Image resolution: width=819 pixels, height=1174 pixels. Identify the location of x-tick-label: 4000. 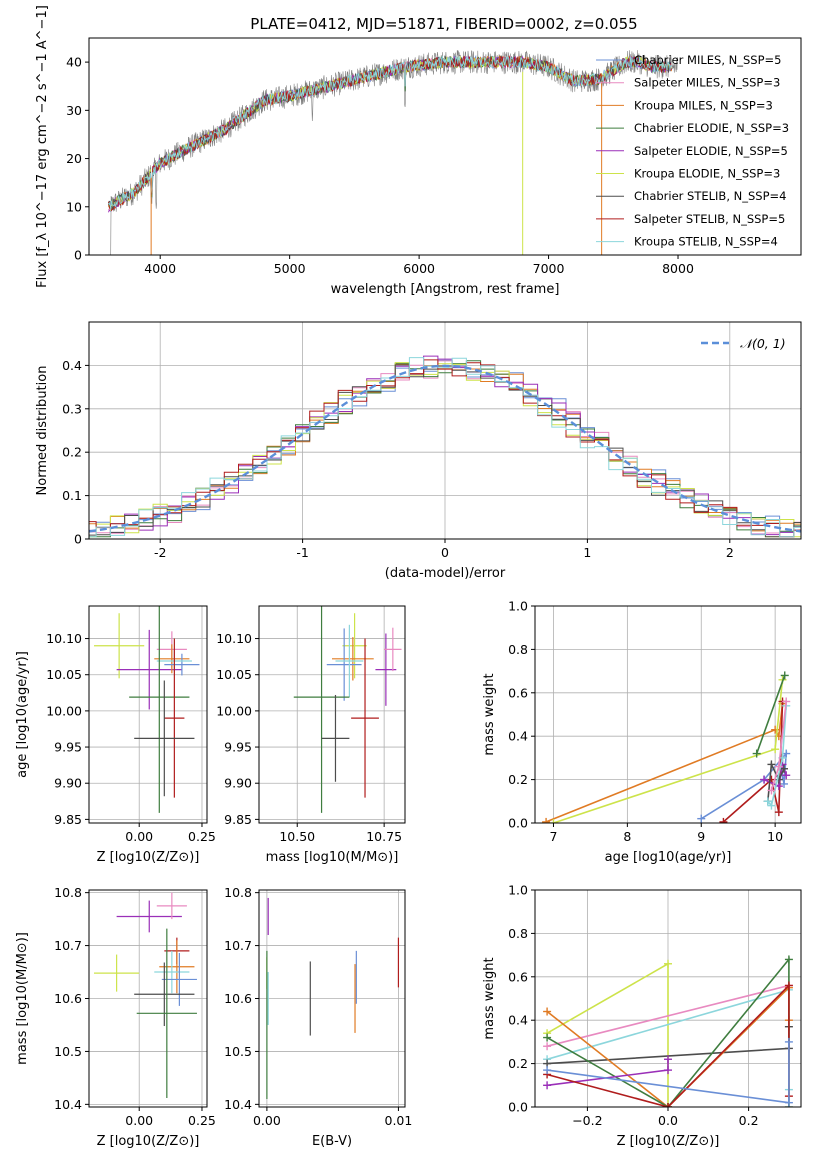
(160, 268).